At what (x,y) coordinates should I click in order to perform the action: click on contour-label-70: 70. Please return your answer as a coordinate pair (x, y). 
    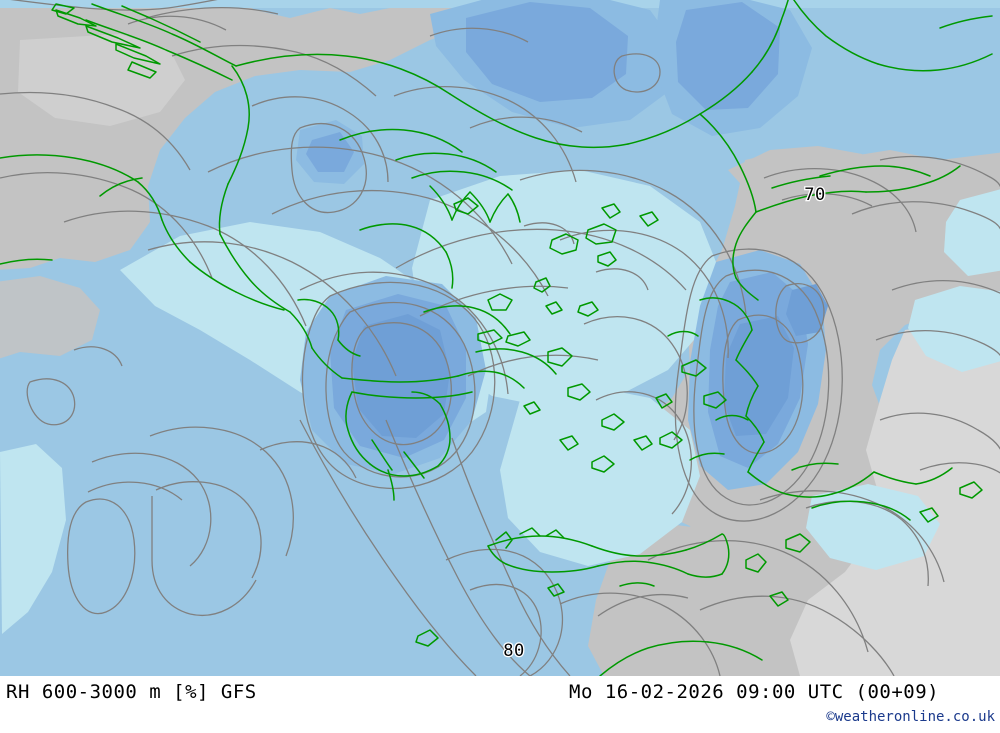
    Looking at the image, I should click on (814, 195).